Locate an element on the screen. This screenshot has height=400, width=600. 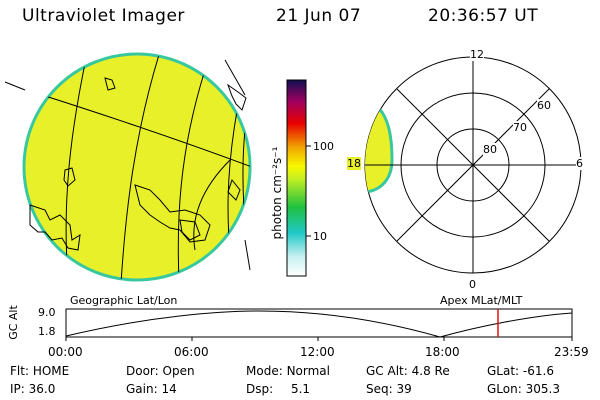
mlt-6-label: 6 is located at coordinates (579, 163).